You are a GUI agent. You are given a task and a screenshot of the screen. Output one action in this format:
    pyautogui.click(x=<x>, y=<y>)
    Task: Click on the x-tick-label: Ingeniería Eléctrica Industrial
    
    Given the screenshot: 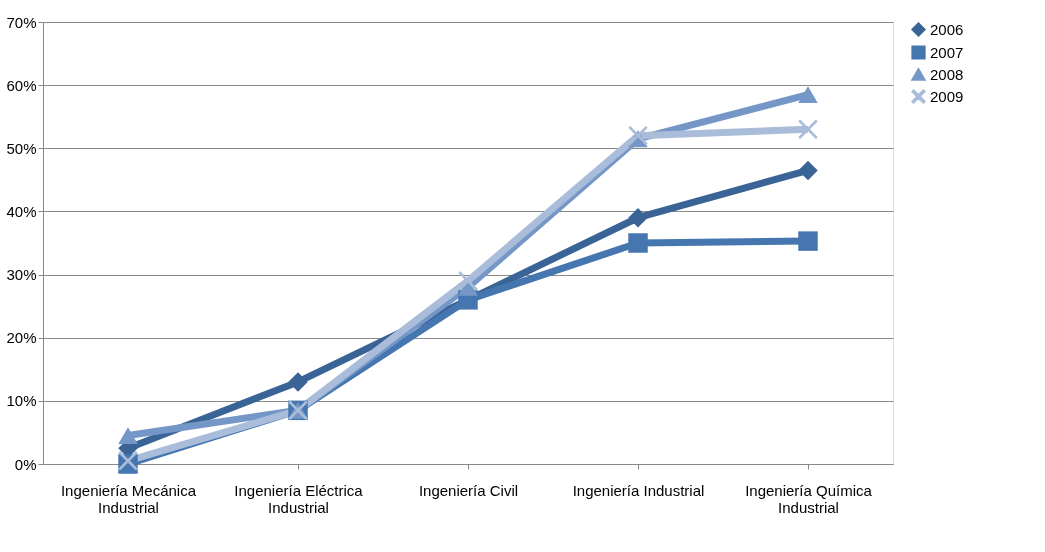 What is the action you would take?
    pyautogui.click(x=299, y=498)
    